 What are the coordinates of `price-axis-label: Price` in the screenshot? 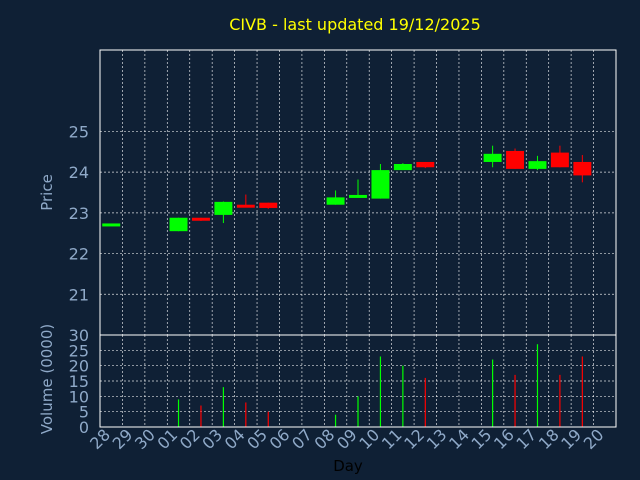 It's located at (47, 192).